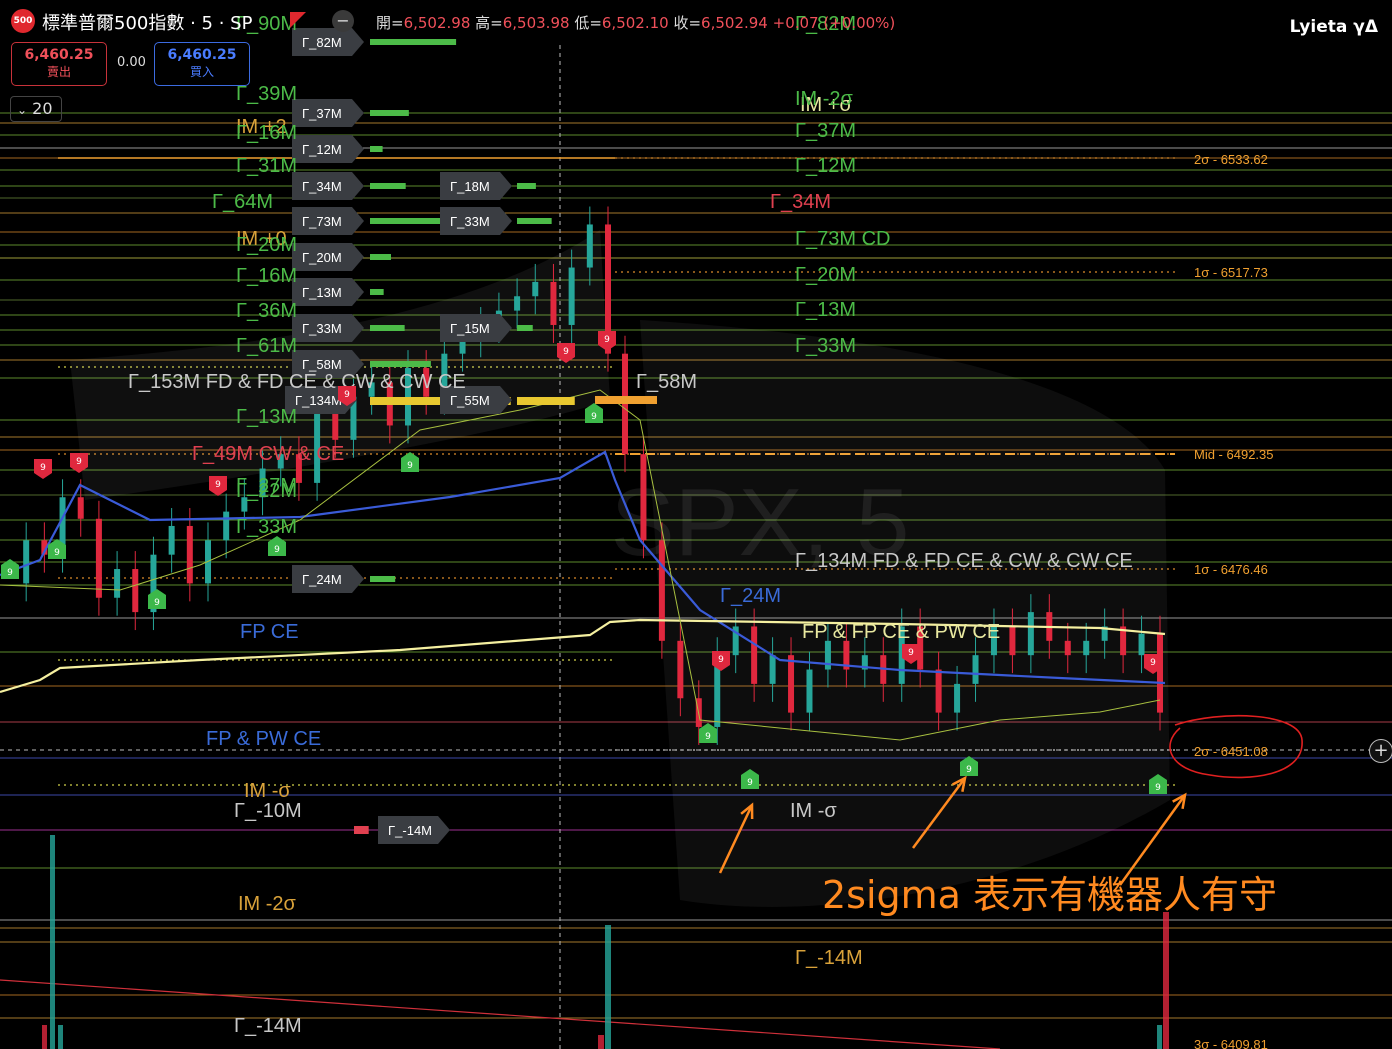 Image resolution: width=1392 pixels, height=1049 pixels. What do you see at coordinates (322, 579) in the screenshot?
I see `gamma-chip-label: Γ_24M` at bounding box center [322, 579].